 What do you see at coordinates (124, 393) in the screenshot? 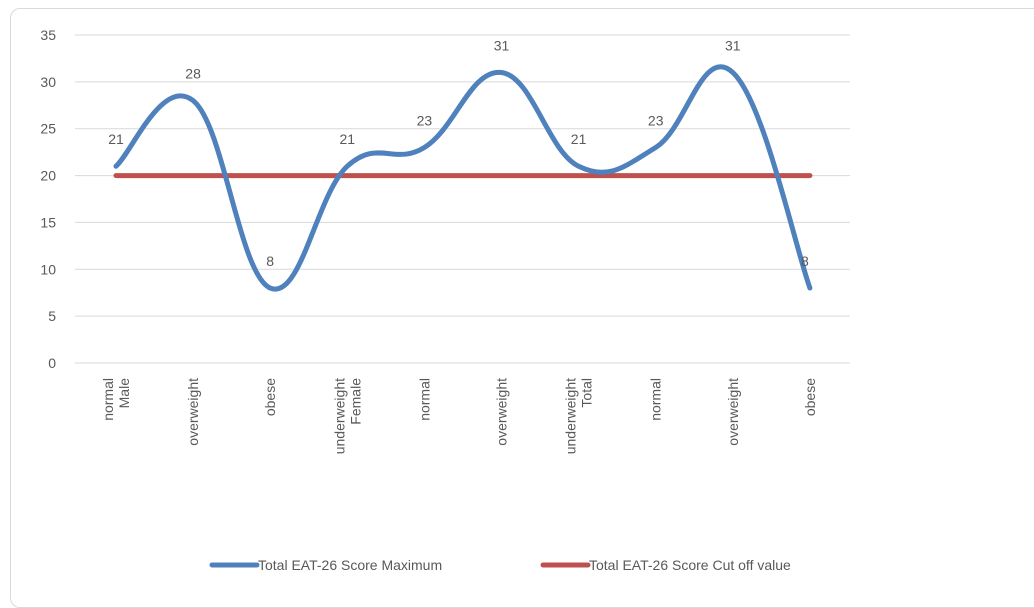
I see `x-tick-label-line: Male` at bounding box center [124, 393].